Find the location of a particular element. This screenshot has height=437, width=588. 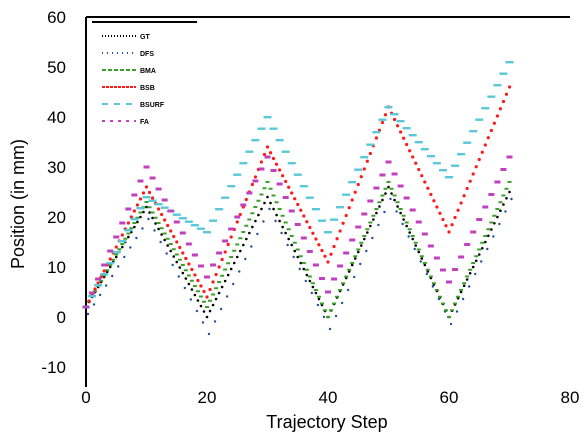

y-tick-label: 40 is located at coordinates (56, 117).